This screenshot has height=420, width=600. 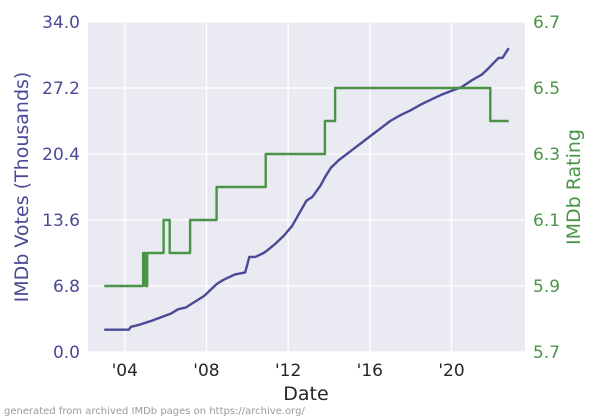 I want to click on left-axis-ticks: 0.0 6.8 13.6 20.4 27.2 34.0, so click(x=61, y=188).